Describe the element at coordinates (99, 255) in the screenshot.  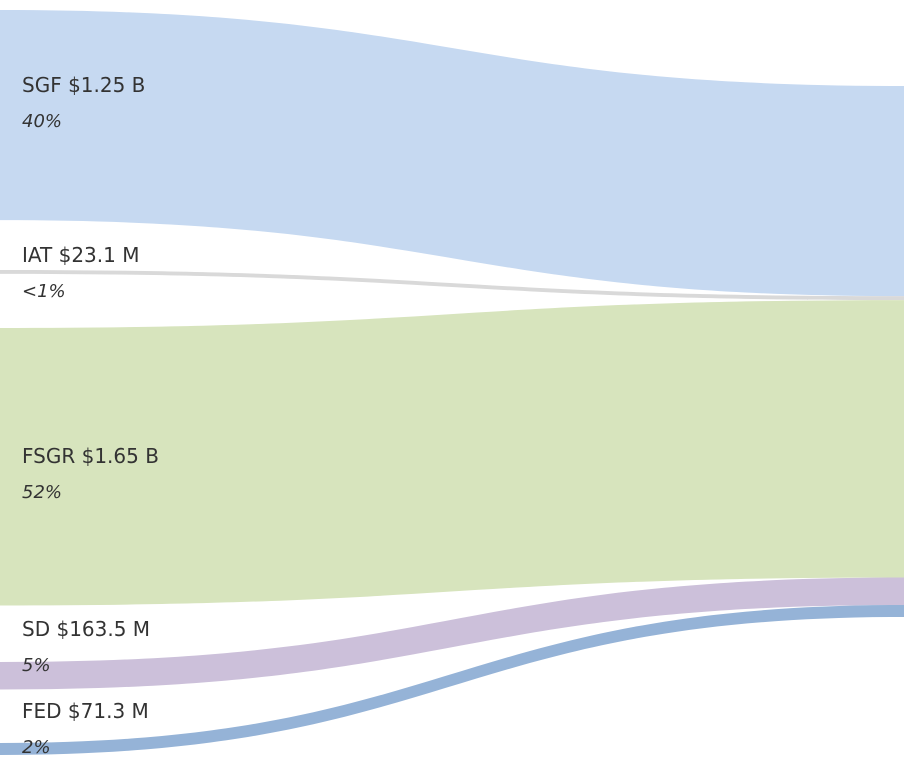
I see `source-amount: $23.1 M` at that location.